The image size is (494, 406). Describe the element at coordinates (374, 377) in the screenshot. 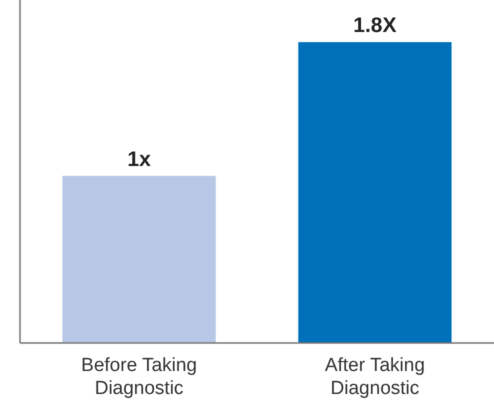

I see `x-tick-label: After Taking Diagnostic` at that location.